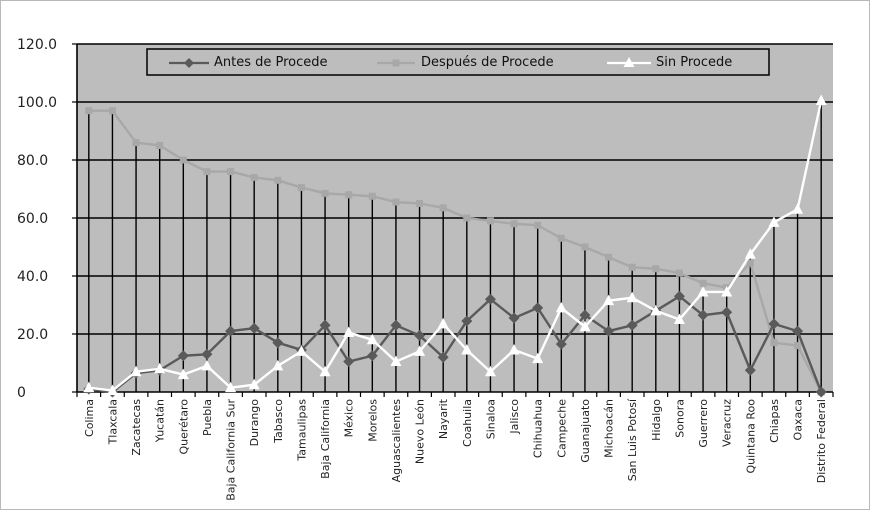  What do you see at coordinates (656, 420) in the screenshot?
I see `x-tick-label: Hidalgo` at bounding box center [656, 420].